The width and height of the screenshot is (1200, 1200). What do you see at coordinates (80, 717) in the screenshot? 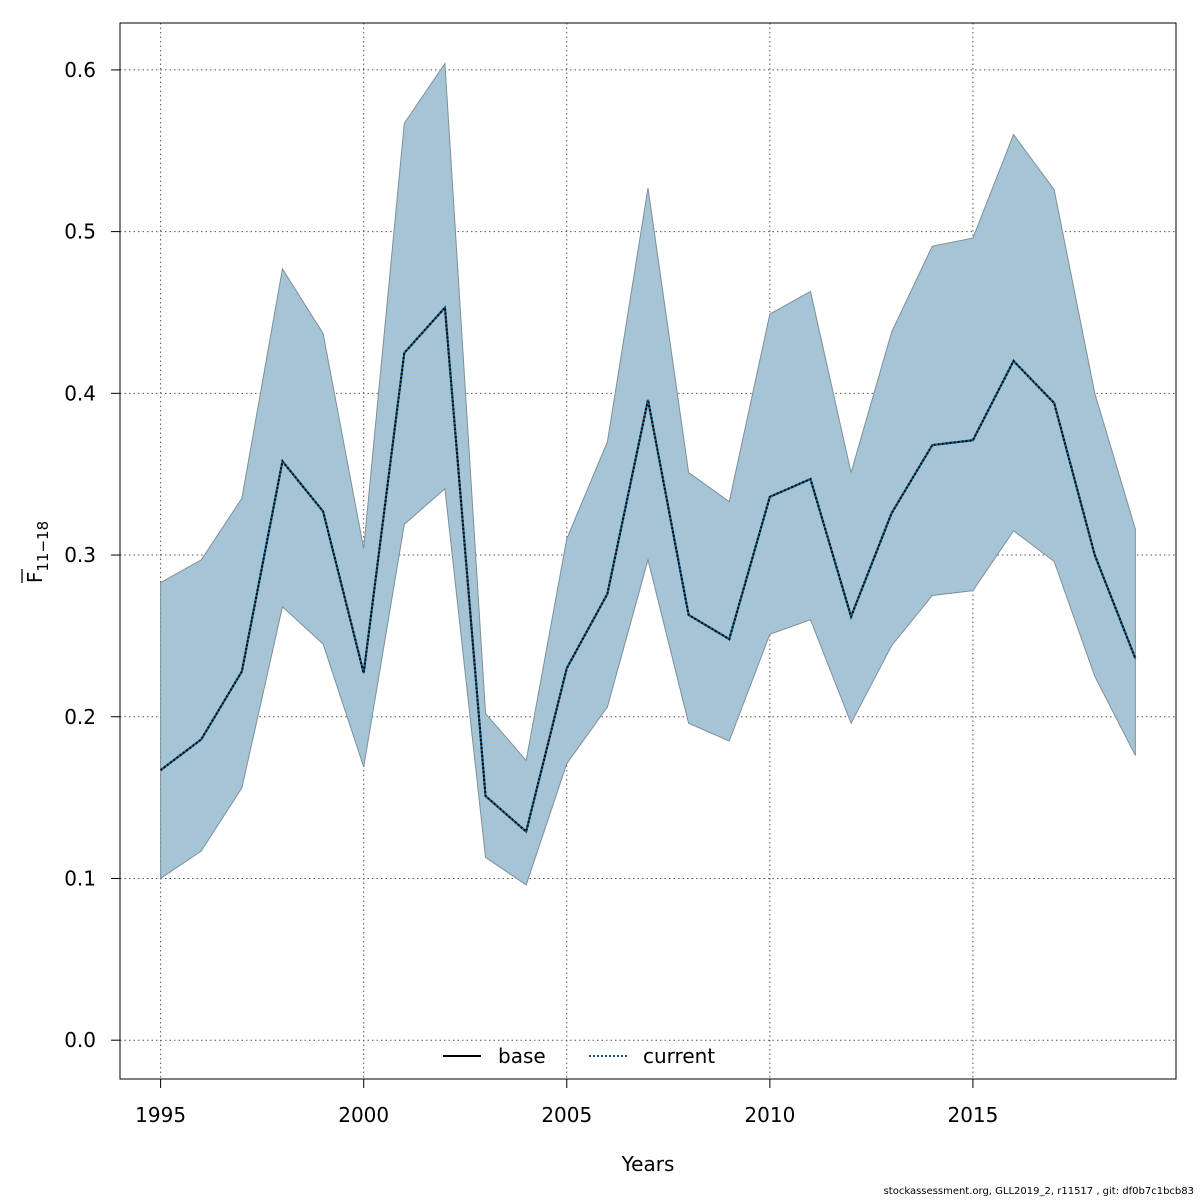
I see `y-tick-label: 0.2` at bounding box center [80, 717].